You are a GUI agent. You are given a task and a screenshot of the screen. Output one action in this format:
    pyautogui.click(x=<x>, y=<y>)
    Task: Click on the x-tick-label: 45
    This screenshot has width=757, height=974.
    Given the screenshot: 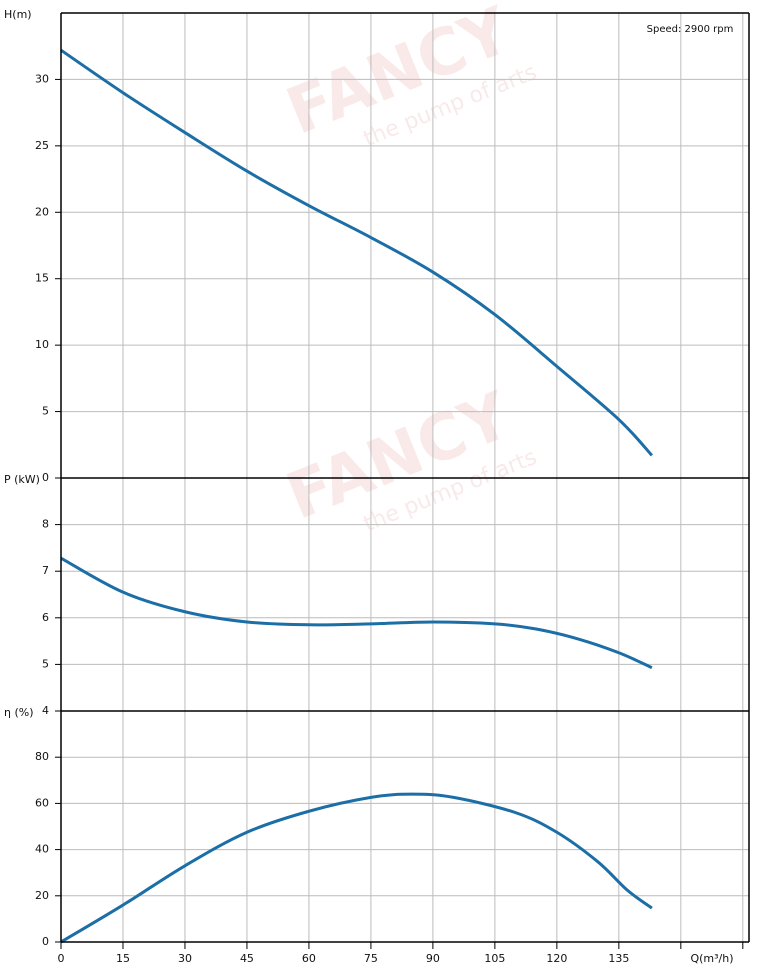 What is the action you would take?
    pyautogui.click(x=247, y=958)
    